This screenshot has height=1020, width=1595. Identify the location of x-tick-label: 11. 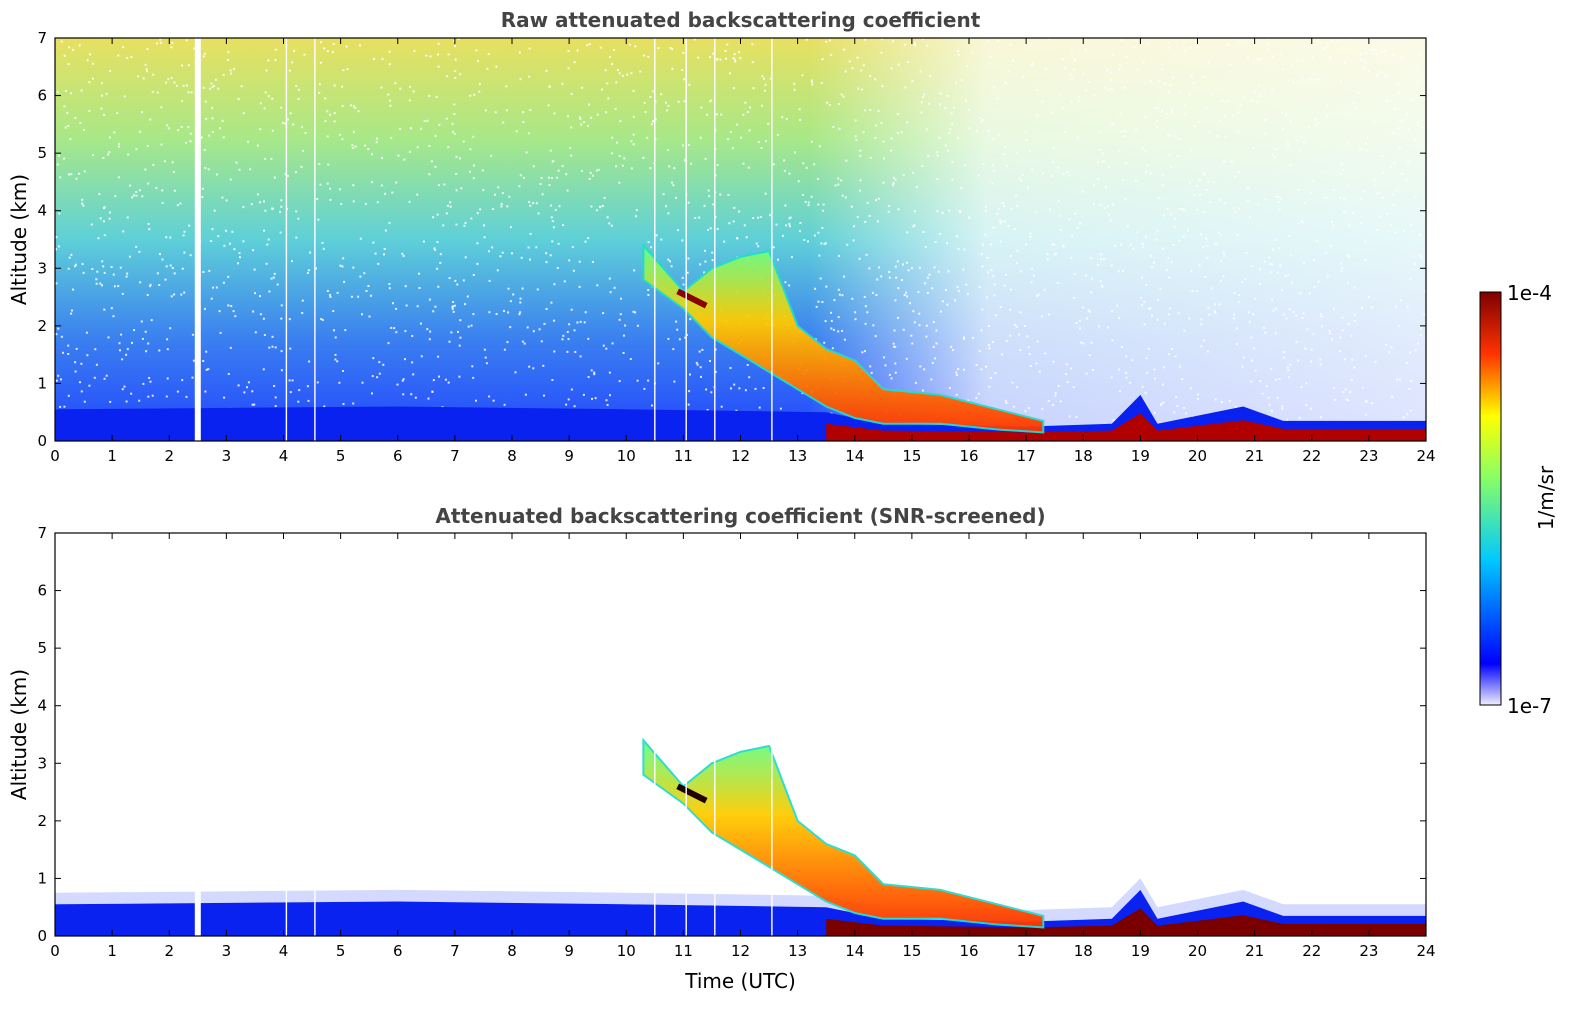
(683, 456).